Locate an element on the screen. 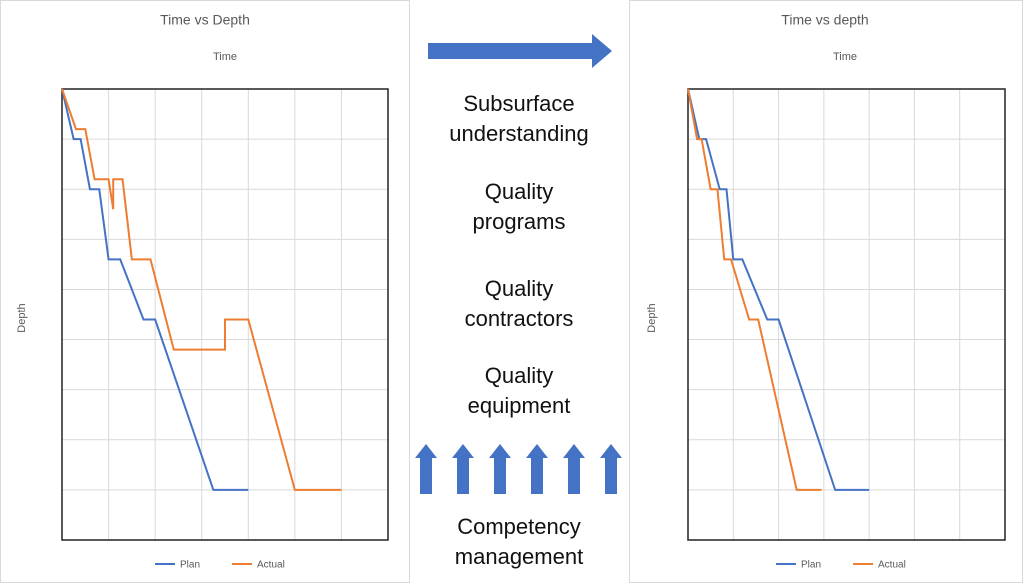 Image resolution: width=1024 pixels, height=587 pixels. up-arrows is located at coordinates (518, 469).